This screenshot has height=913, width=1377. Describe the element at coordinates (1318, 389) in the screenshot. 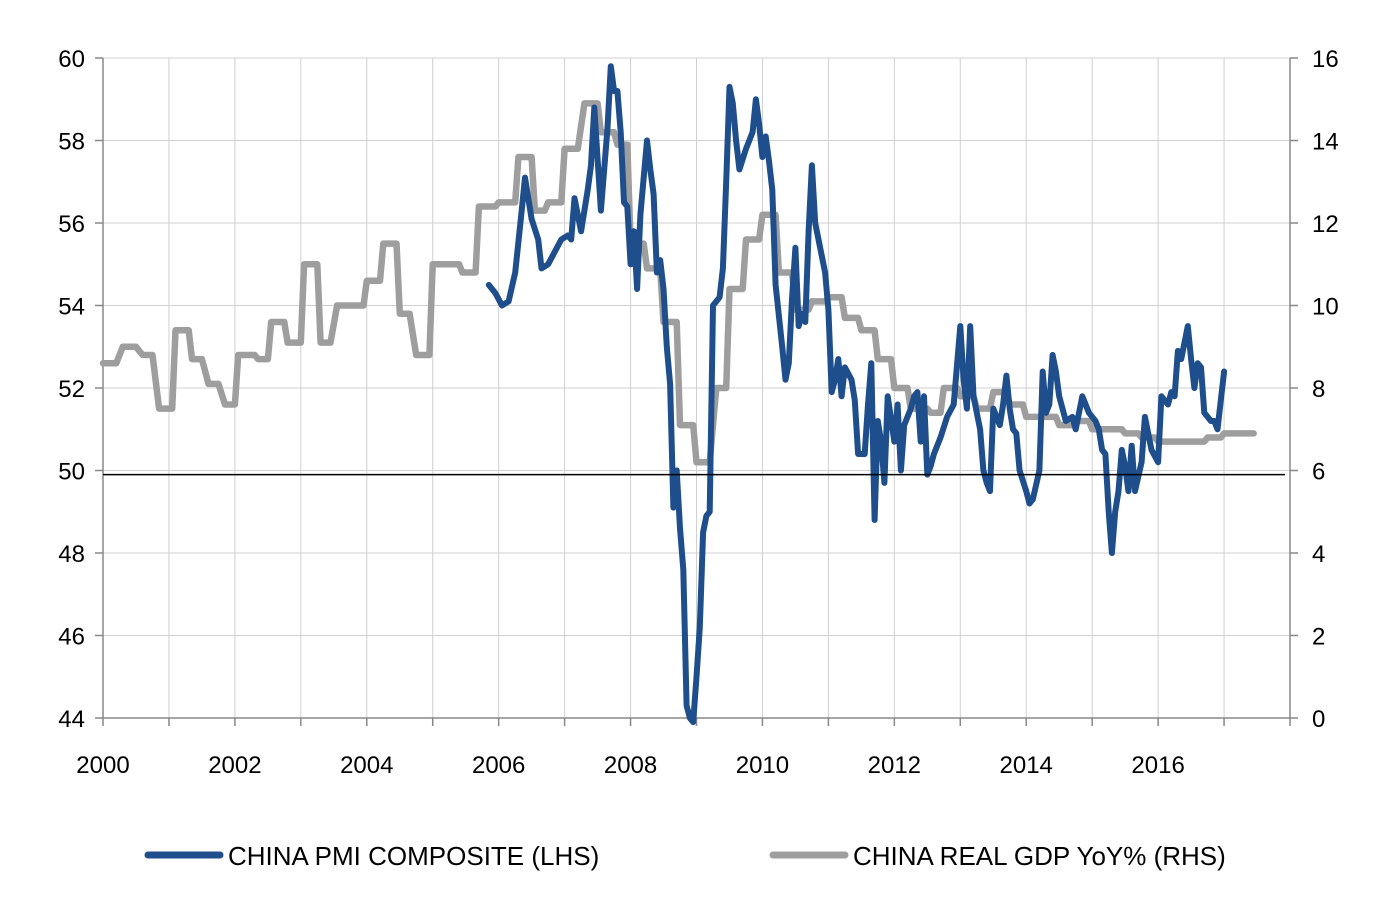

I see `right-tick-label: 8` at that location.